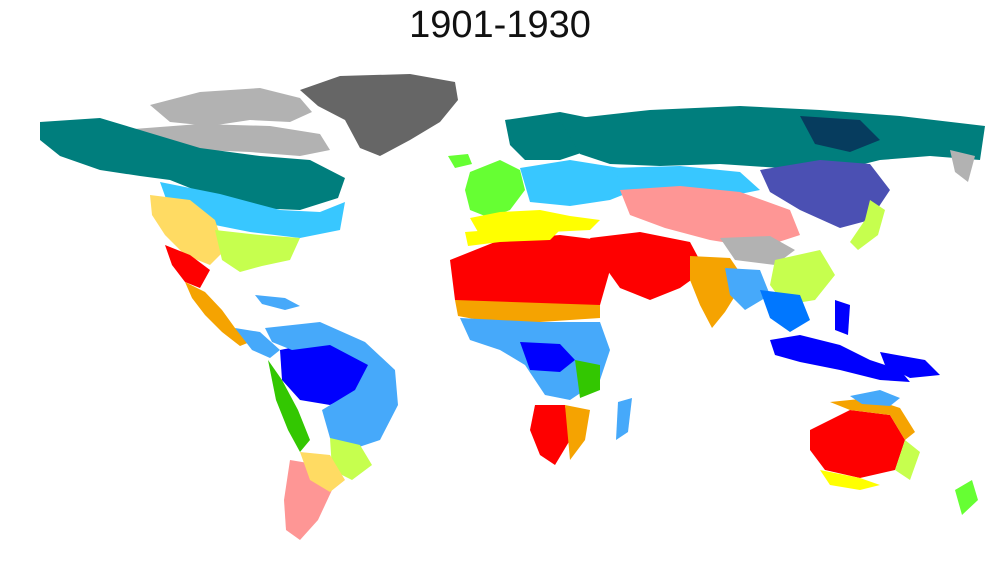 The width and height of the screenshot is (1000, 563). Describe the element at coordinates (550, 435) in the screenshot. I see `southern-africa-desert` at that location.